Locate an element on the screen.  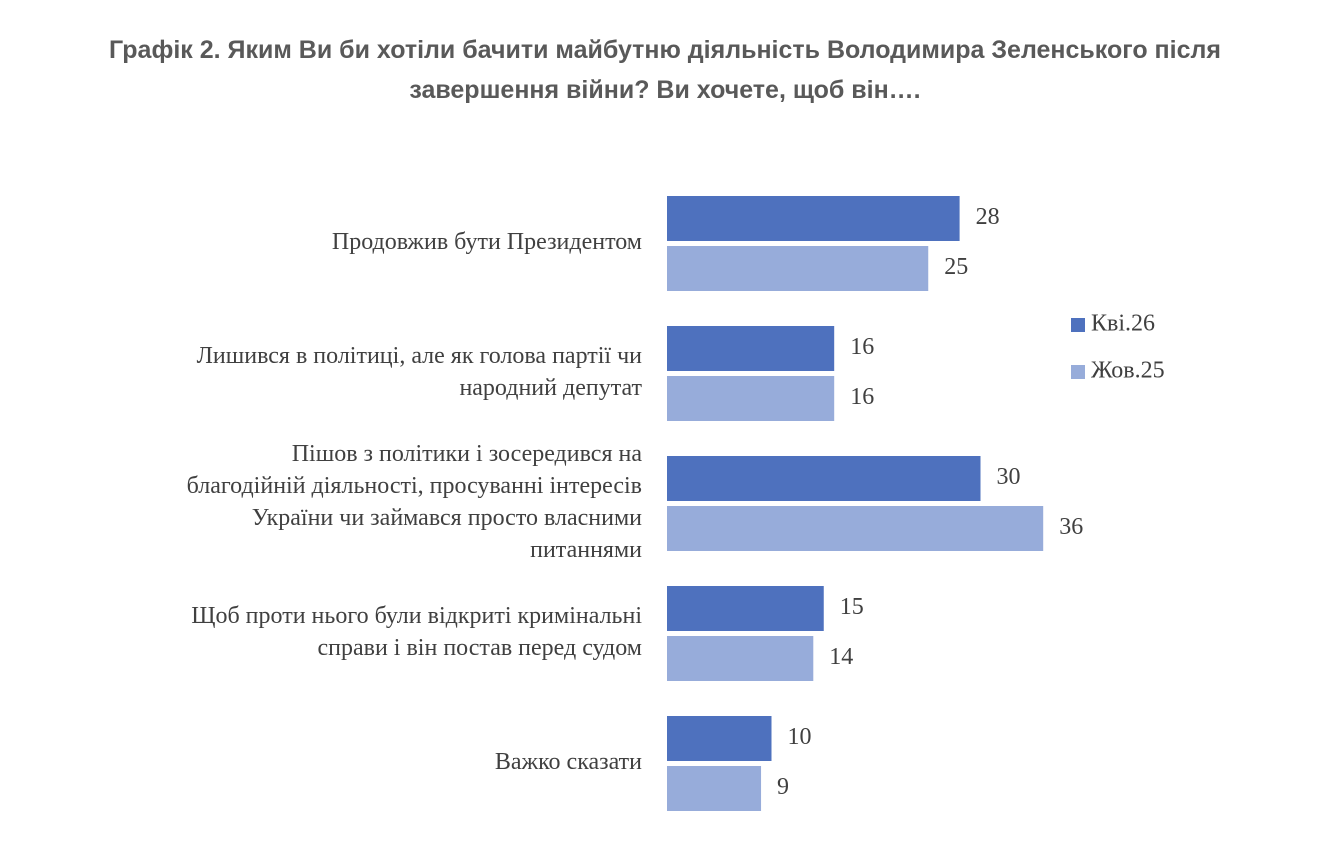
category-label-line: Продовжив бути Президентом is located at coordinates (487, 242).